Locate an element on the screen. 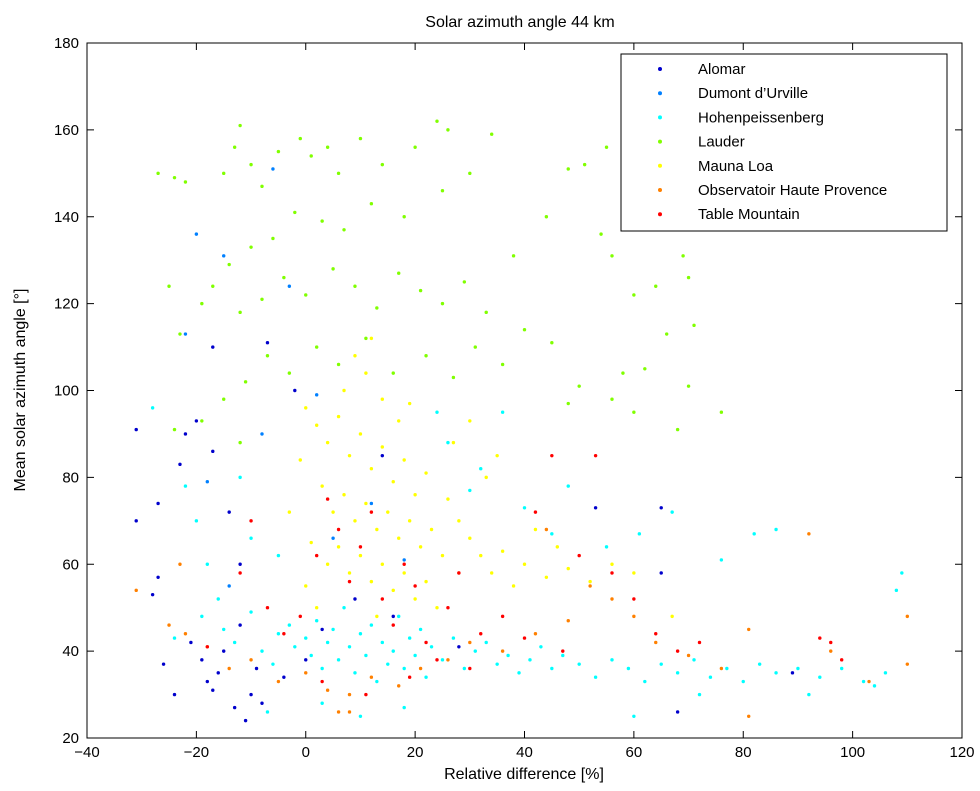  x-tick-label: 100 is located at coordinates (852, 752).